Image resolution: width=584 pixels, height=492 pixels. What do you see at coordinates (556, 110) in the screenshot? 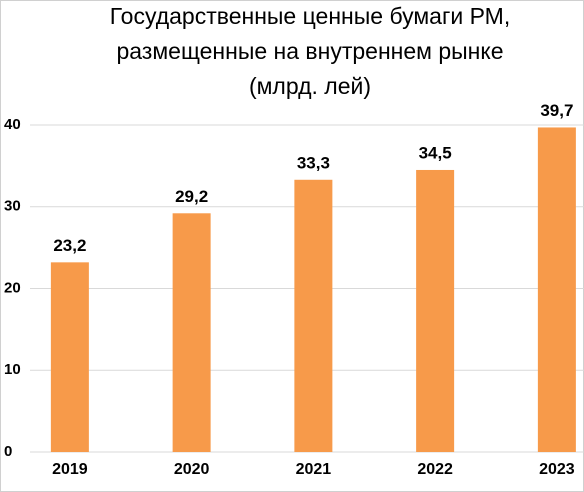
I see `value-label: 39,7` at bounding box center [556, 110].